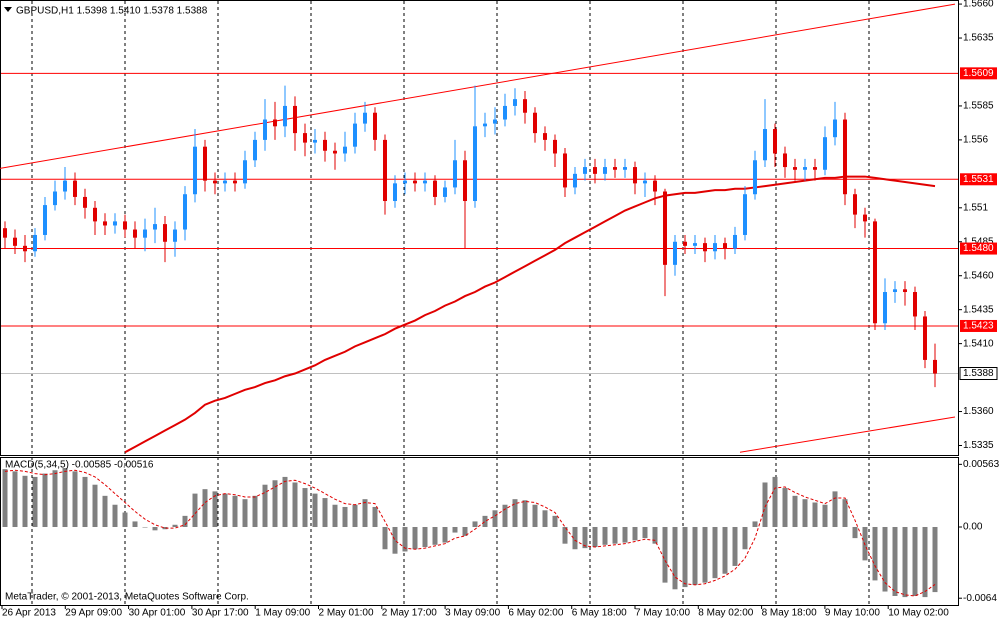  Describe the element at coordinates (93, 613) in the screenshot. I see `x-tick-label: 29 Apr 09:00` at that location.